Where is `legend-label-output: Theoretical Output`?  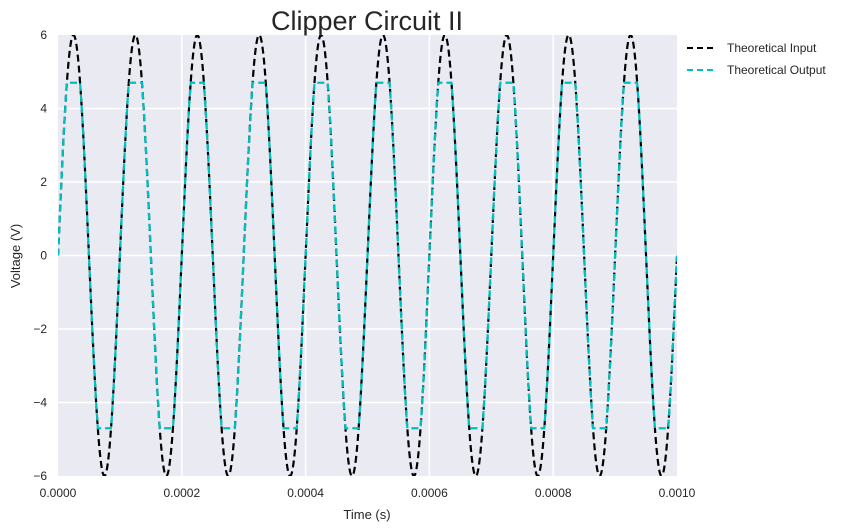 legend-label-output: Theoretical Output is located at coordinates (776, 70).